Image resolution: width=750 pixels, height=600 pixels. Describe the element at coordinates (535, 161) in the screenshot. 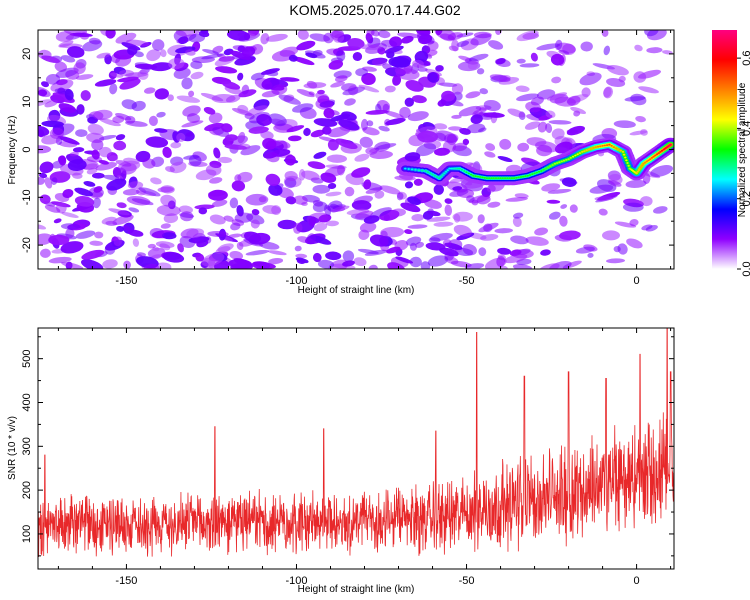

I see `heatmap-signal-track` at that location.